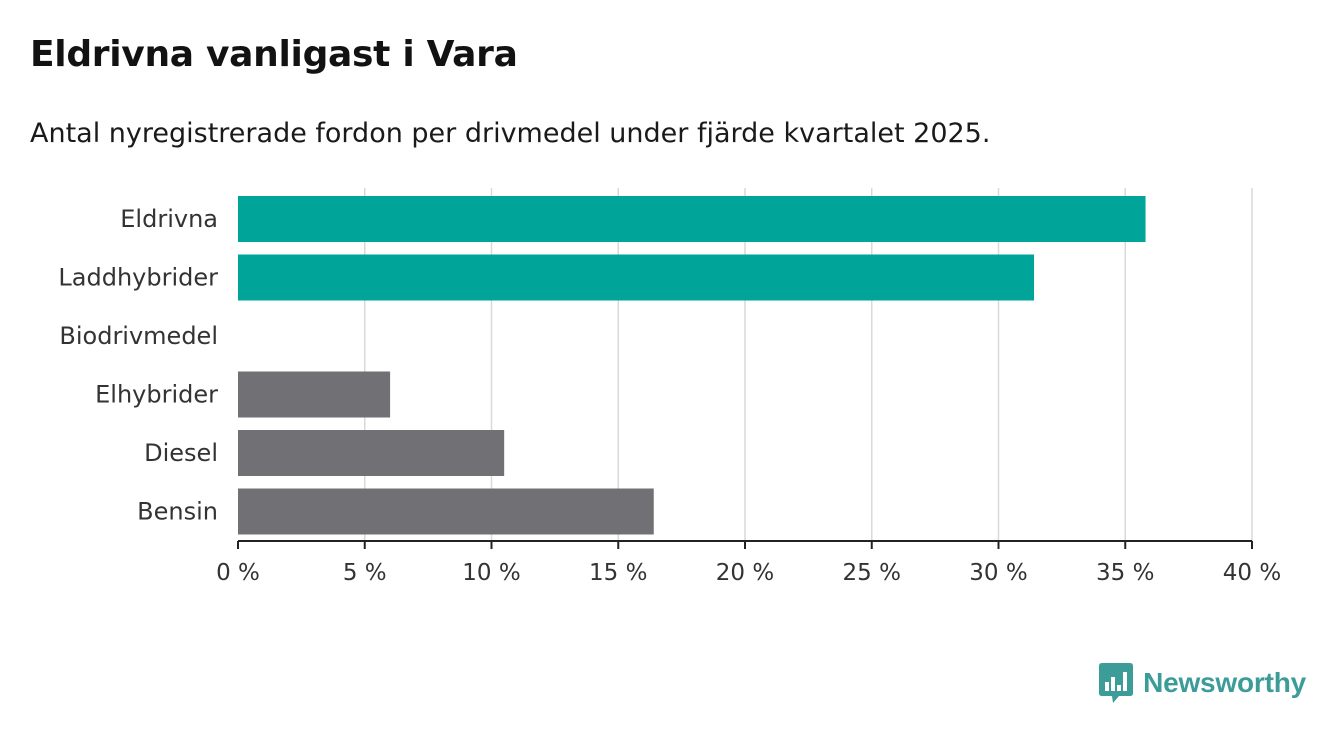 This screenshot has height=733, width=1340. What do you see at coordinates (618, 573) in the screenshot?
I see `x-tick-label: 15 %` at bounding box center [618, 573].